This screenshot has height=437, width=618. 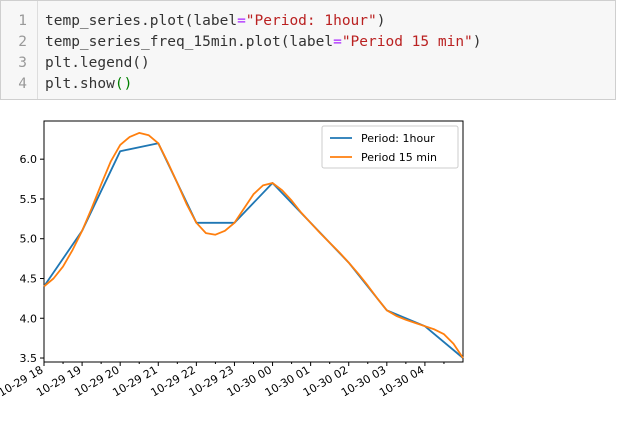 What do you see at coordinates (390, 147) in the screenshot?
I see `legend-box` at bounding box center [390, 147].